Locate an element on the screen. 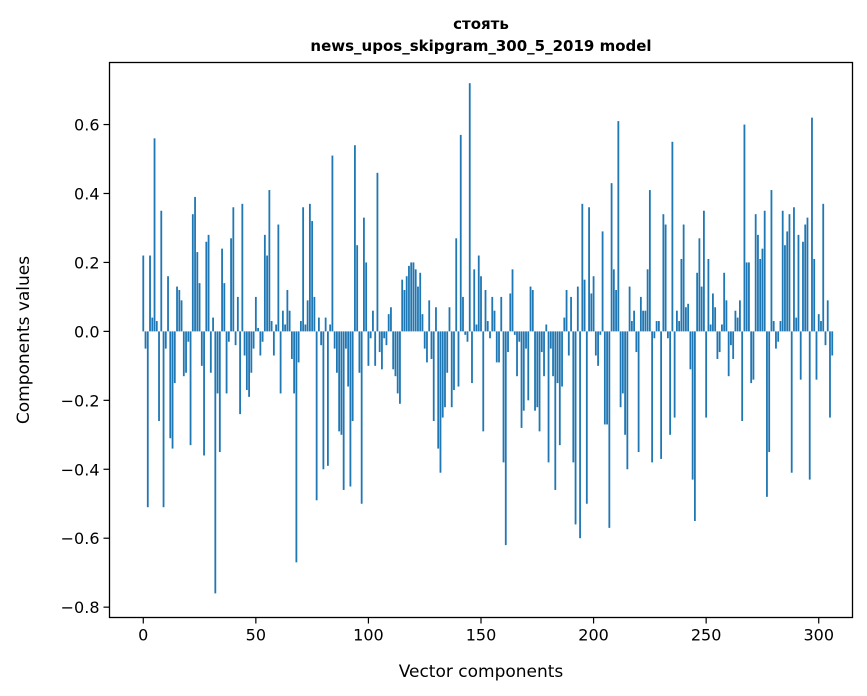 The height and width of the screenshot is (696, 867). y-tick-label: −0.6 is located at coordinates (80, 538).